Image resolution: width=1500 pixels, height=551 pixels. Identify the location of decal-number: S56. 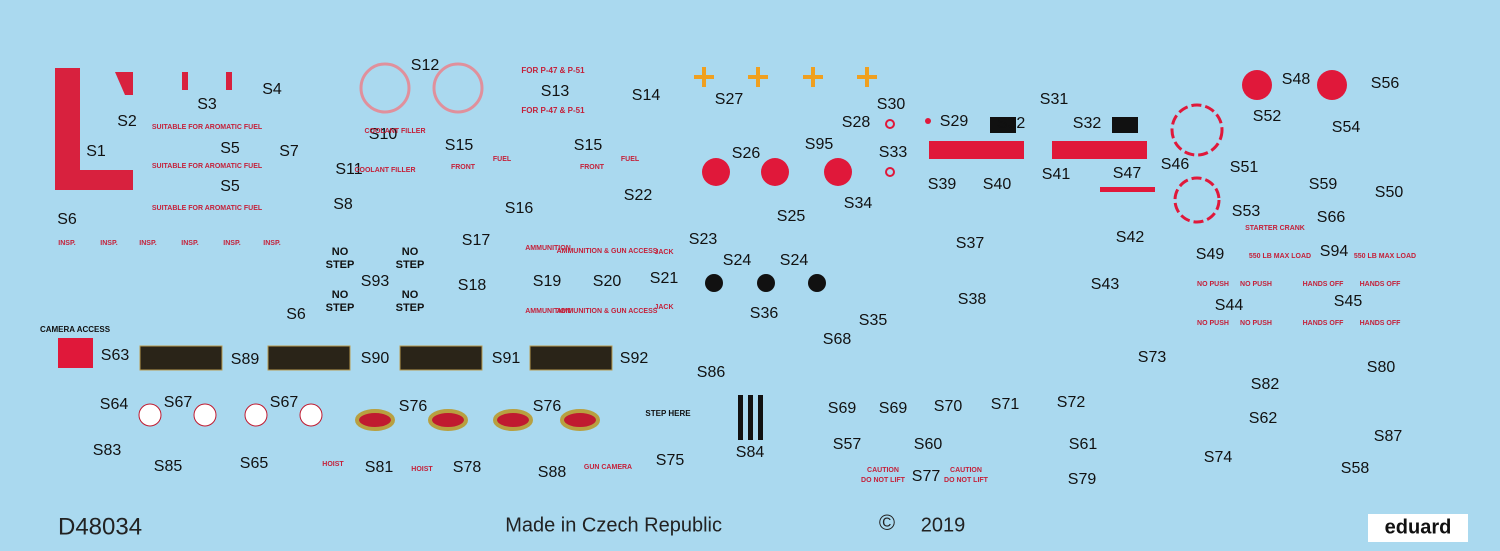
(1385, 83).